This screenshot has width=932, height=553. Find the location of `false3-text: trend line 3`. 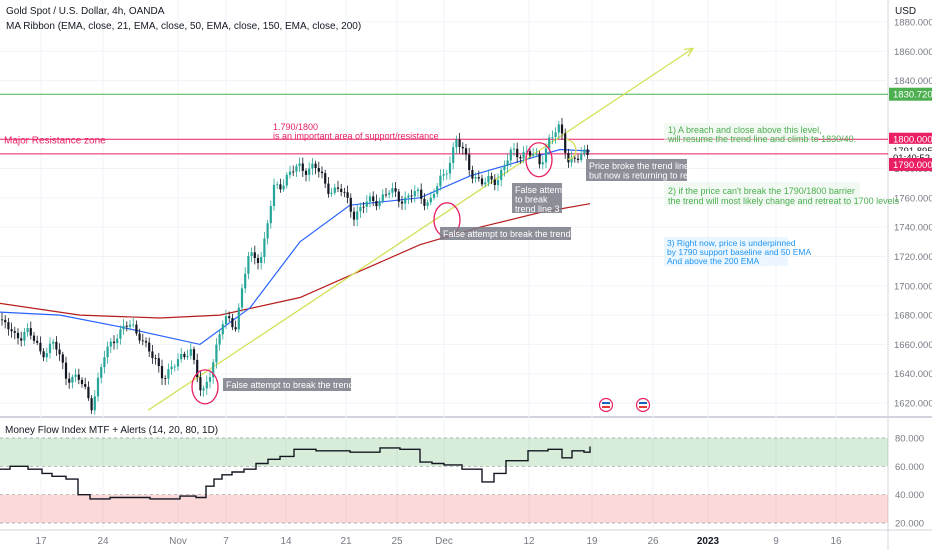

false3-text: trend line 3 is located at coordinates (537, 209).